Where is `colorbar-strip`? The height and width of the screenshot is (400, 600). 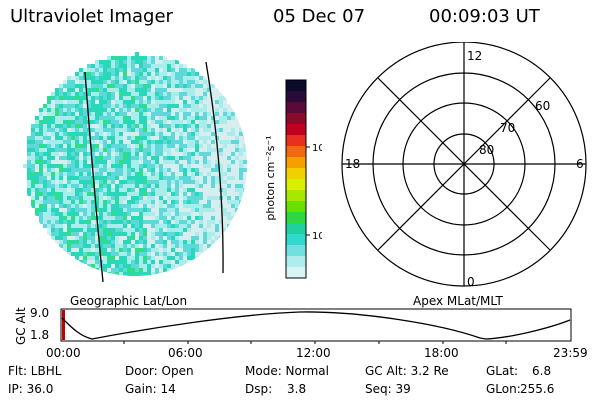
colorbar-strip is located at coordinates (296, 179).